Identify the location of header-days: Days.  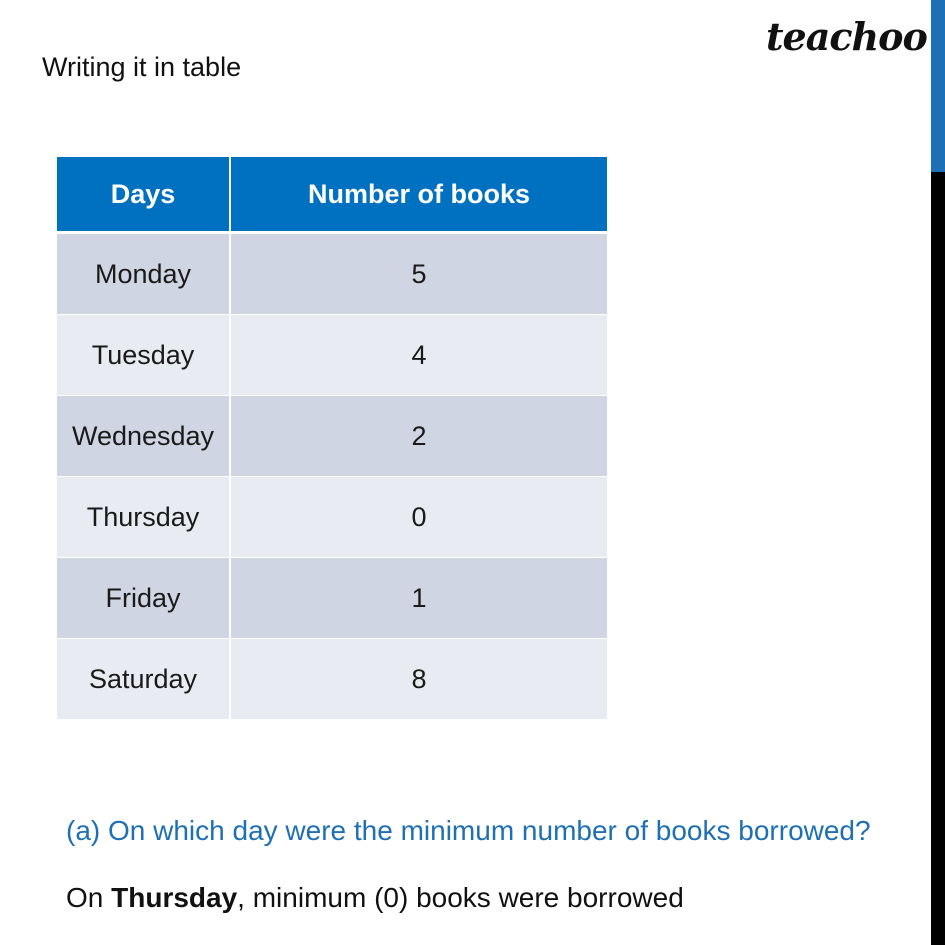
(143, 195).